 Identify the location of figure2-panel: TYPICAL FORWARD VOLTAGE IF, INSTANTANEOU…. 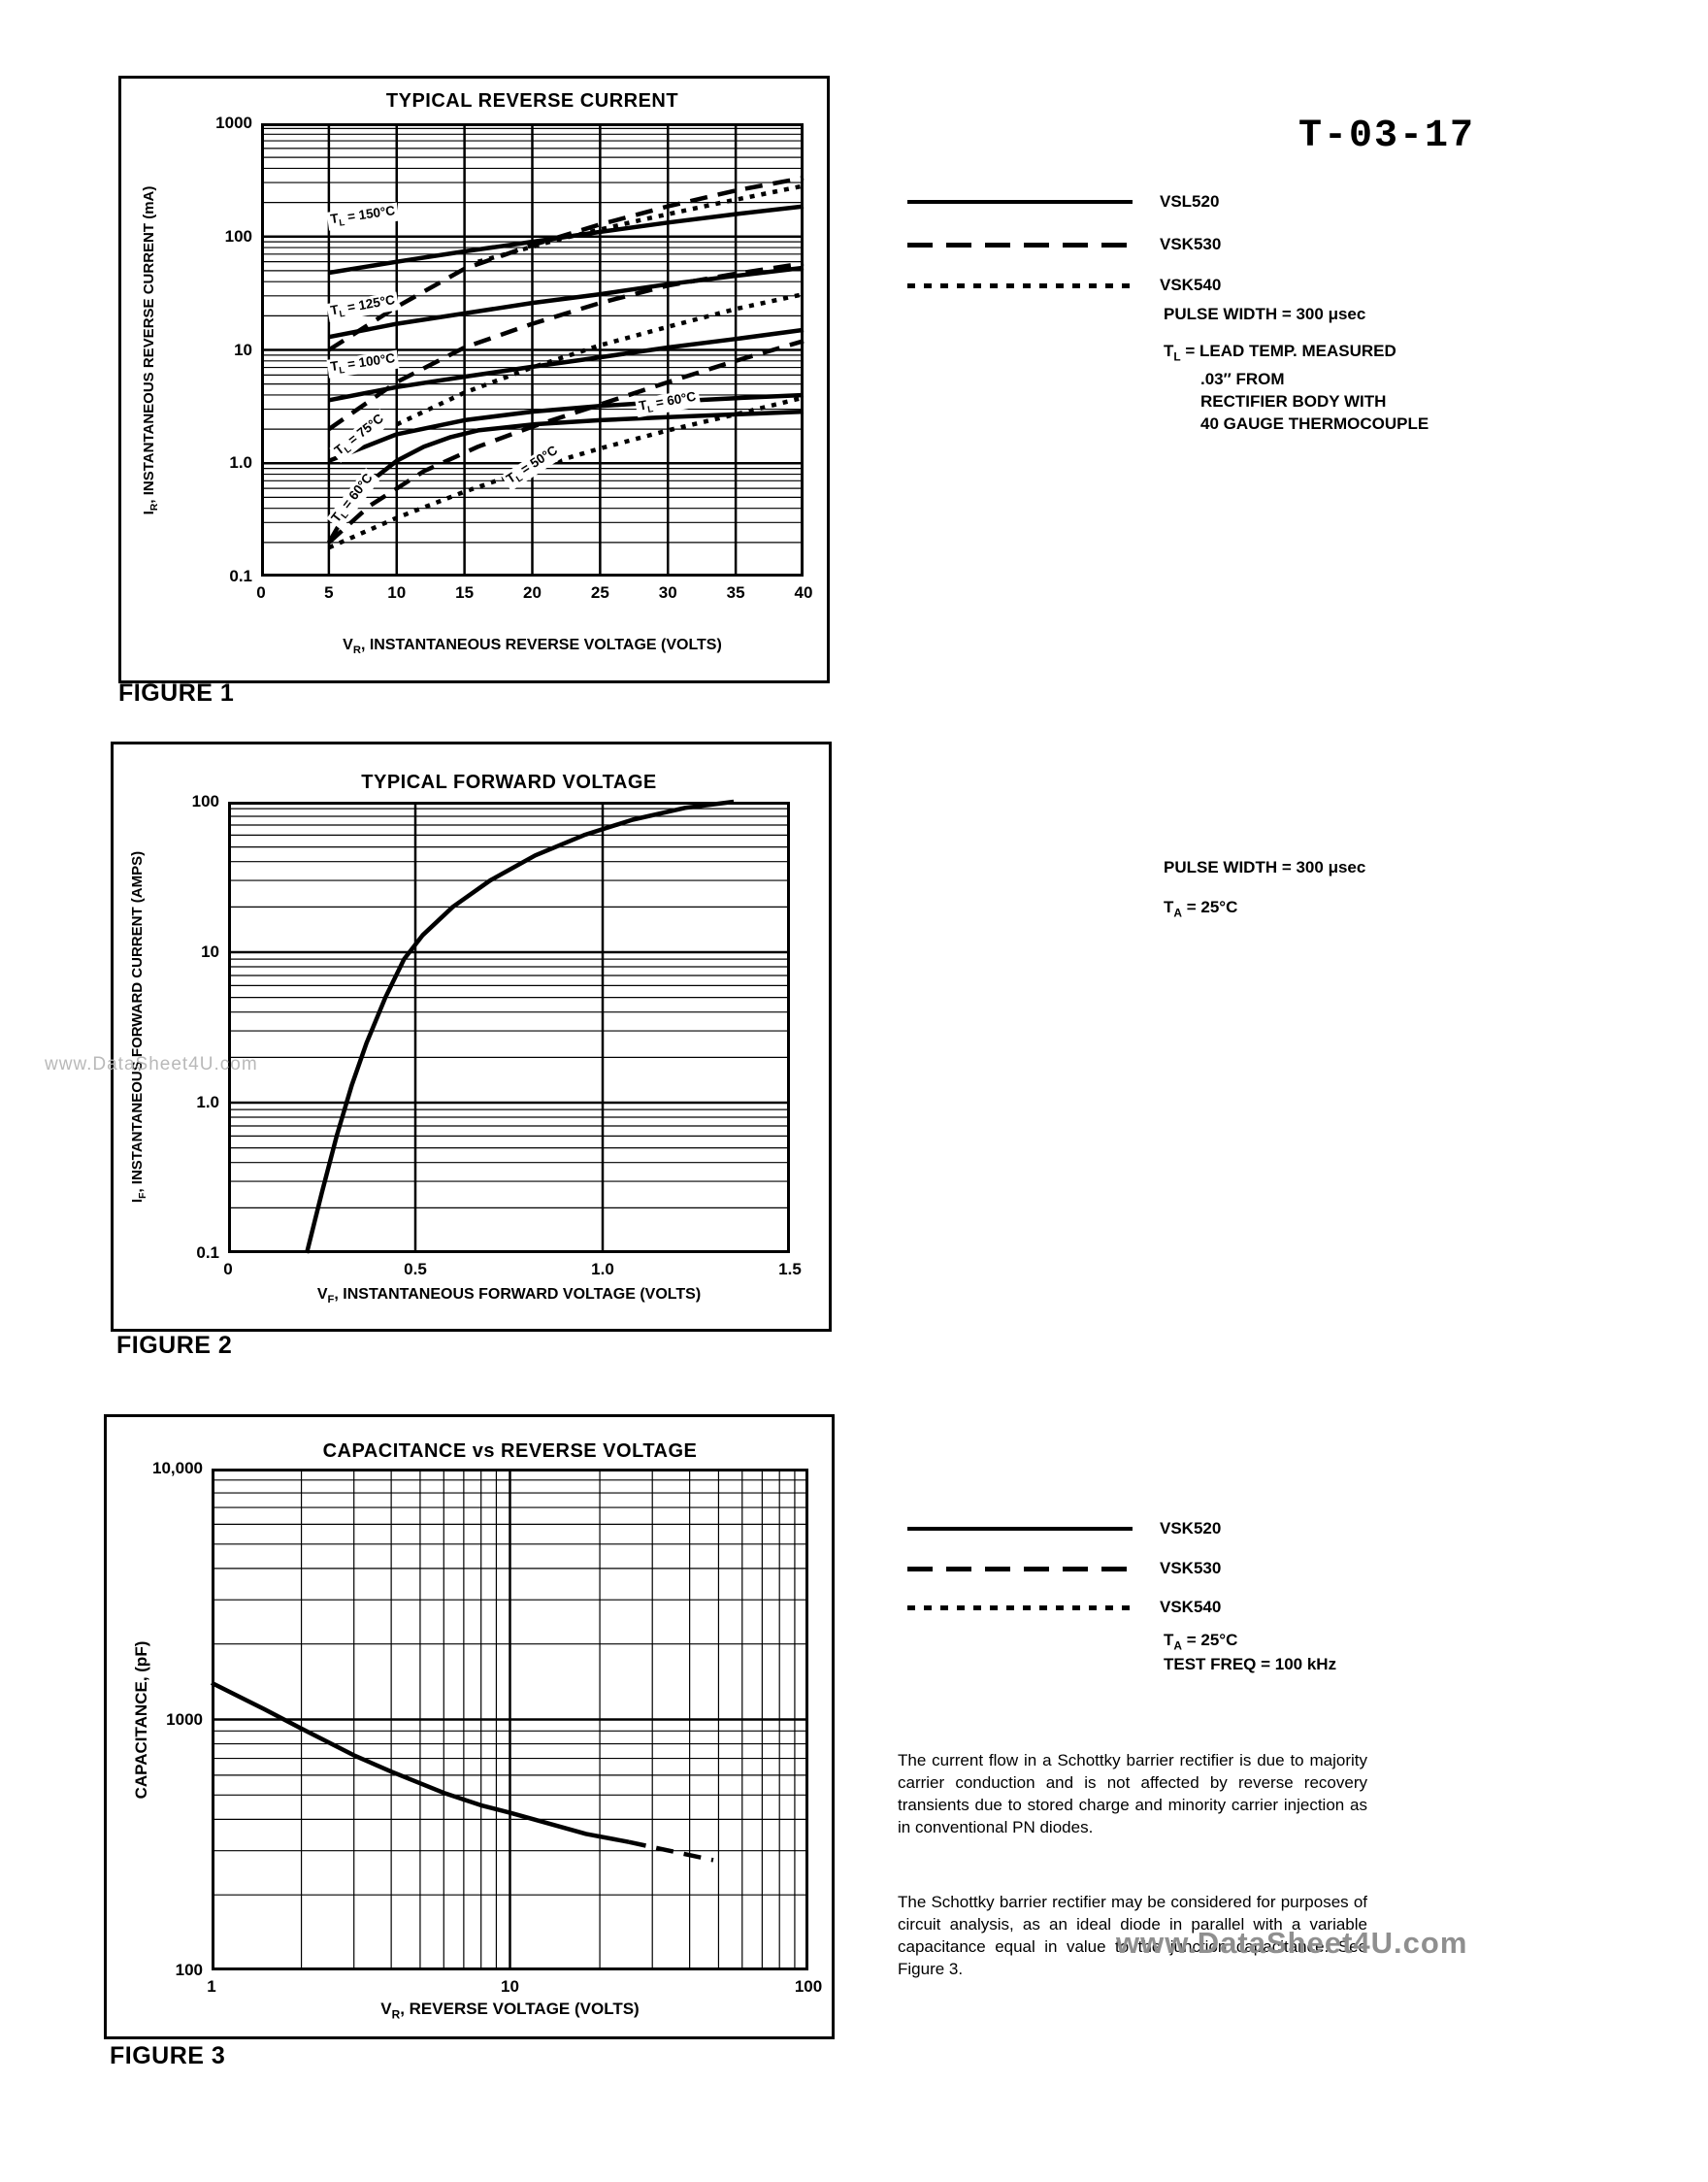
(472, 1037).